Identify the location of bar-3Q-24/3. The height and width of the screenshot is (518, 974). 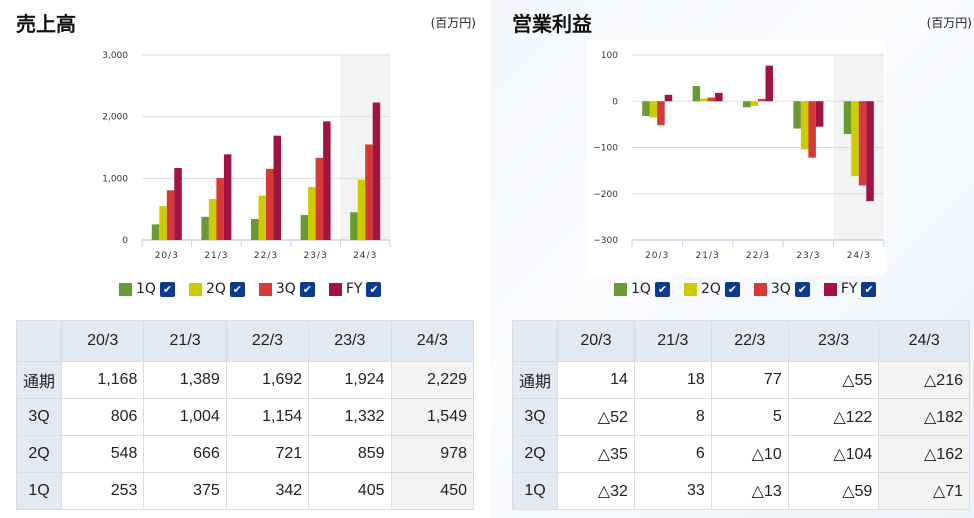
(369, 192).